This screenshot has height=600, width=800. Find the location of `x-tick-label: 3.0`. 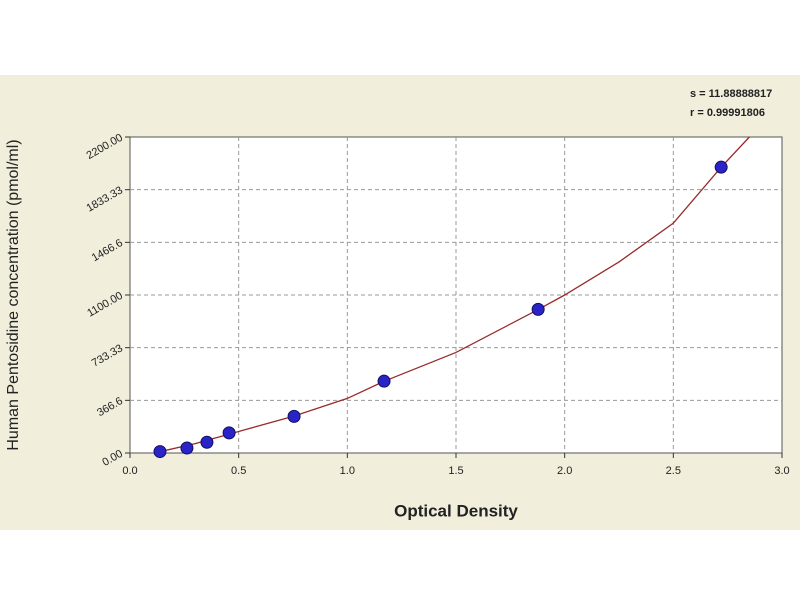

x-tick-label: 3.0 is located at coordinates (781, 471).